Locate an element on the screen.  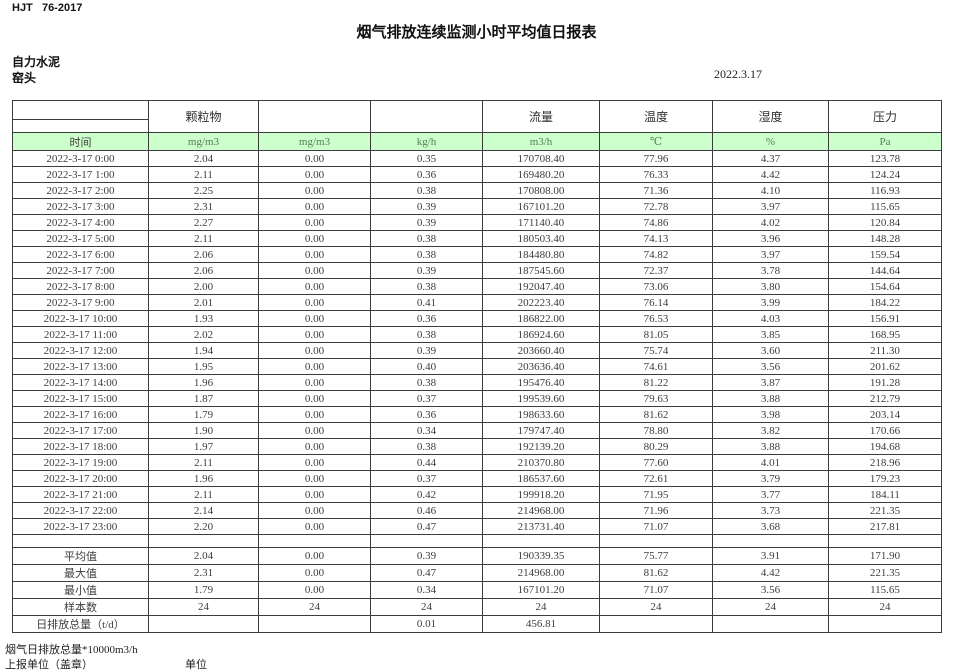
value-cell: 1.93 is located at coordinates (203, 318).